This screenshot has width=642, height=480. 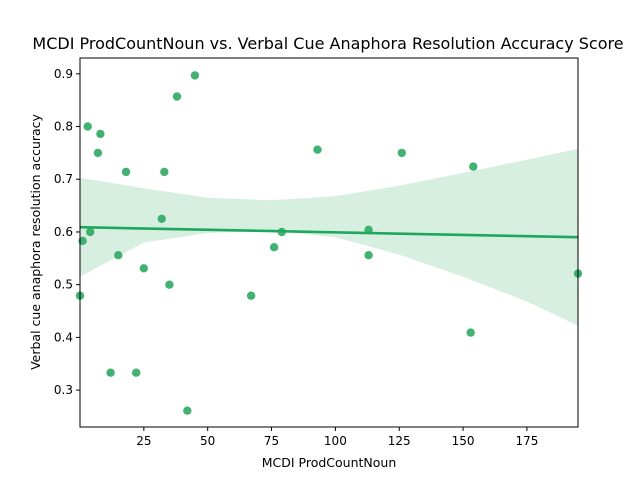 What do you see at coordinates (63, 285) in the screenshot?
I see `y-tick-label: 0.5` at bounding box center [63, 285].